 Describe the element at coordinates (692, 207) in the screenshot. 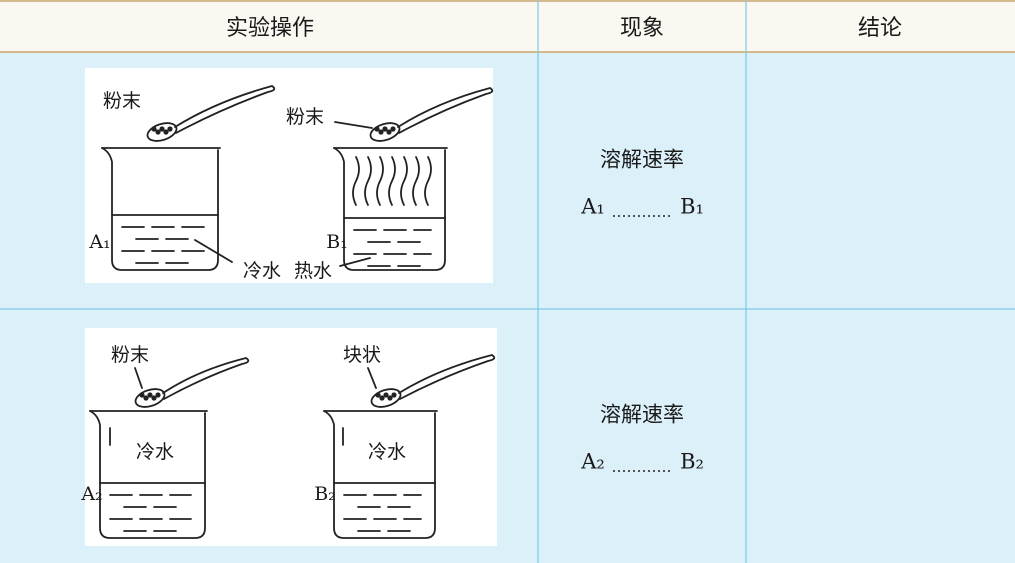

I see `phenomenon-right: B₁` at that location.